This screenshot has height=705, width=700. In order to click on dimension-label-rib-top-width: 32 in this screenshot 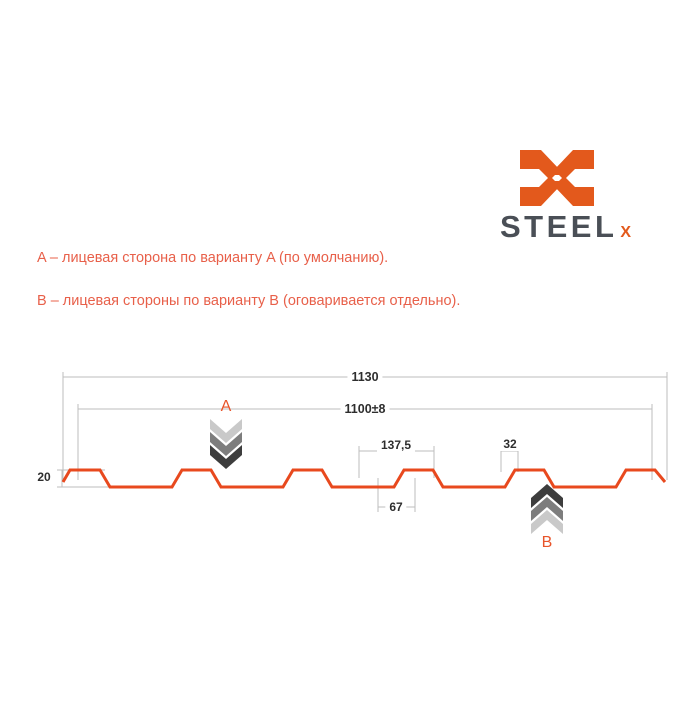, I will do `click(510, 444)`.